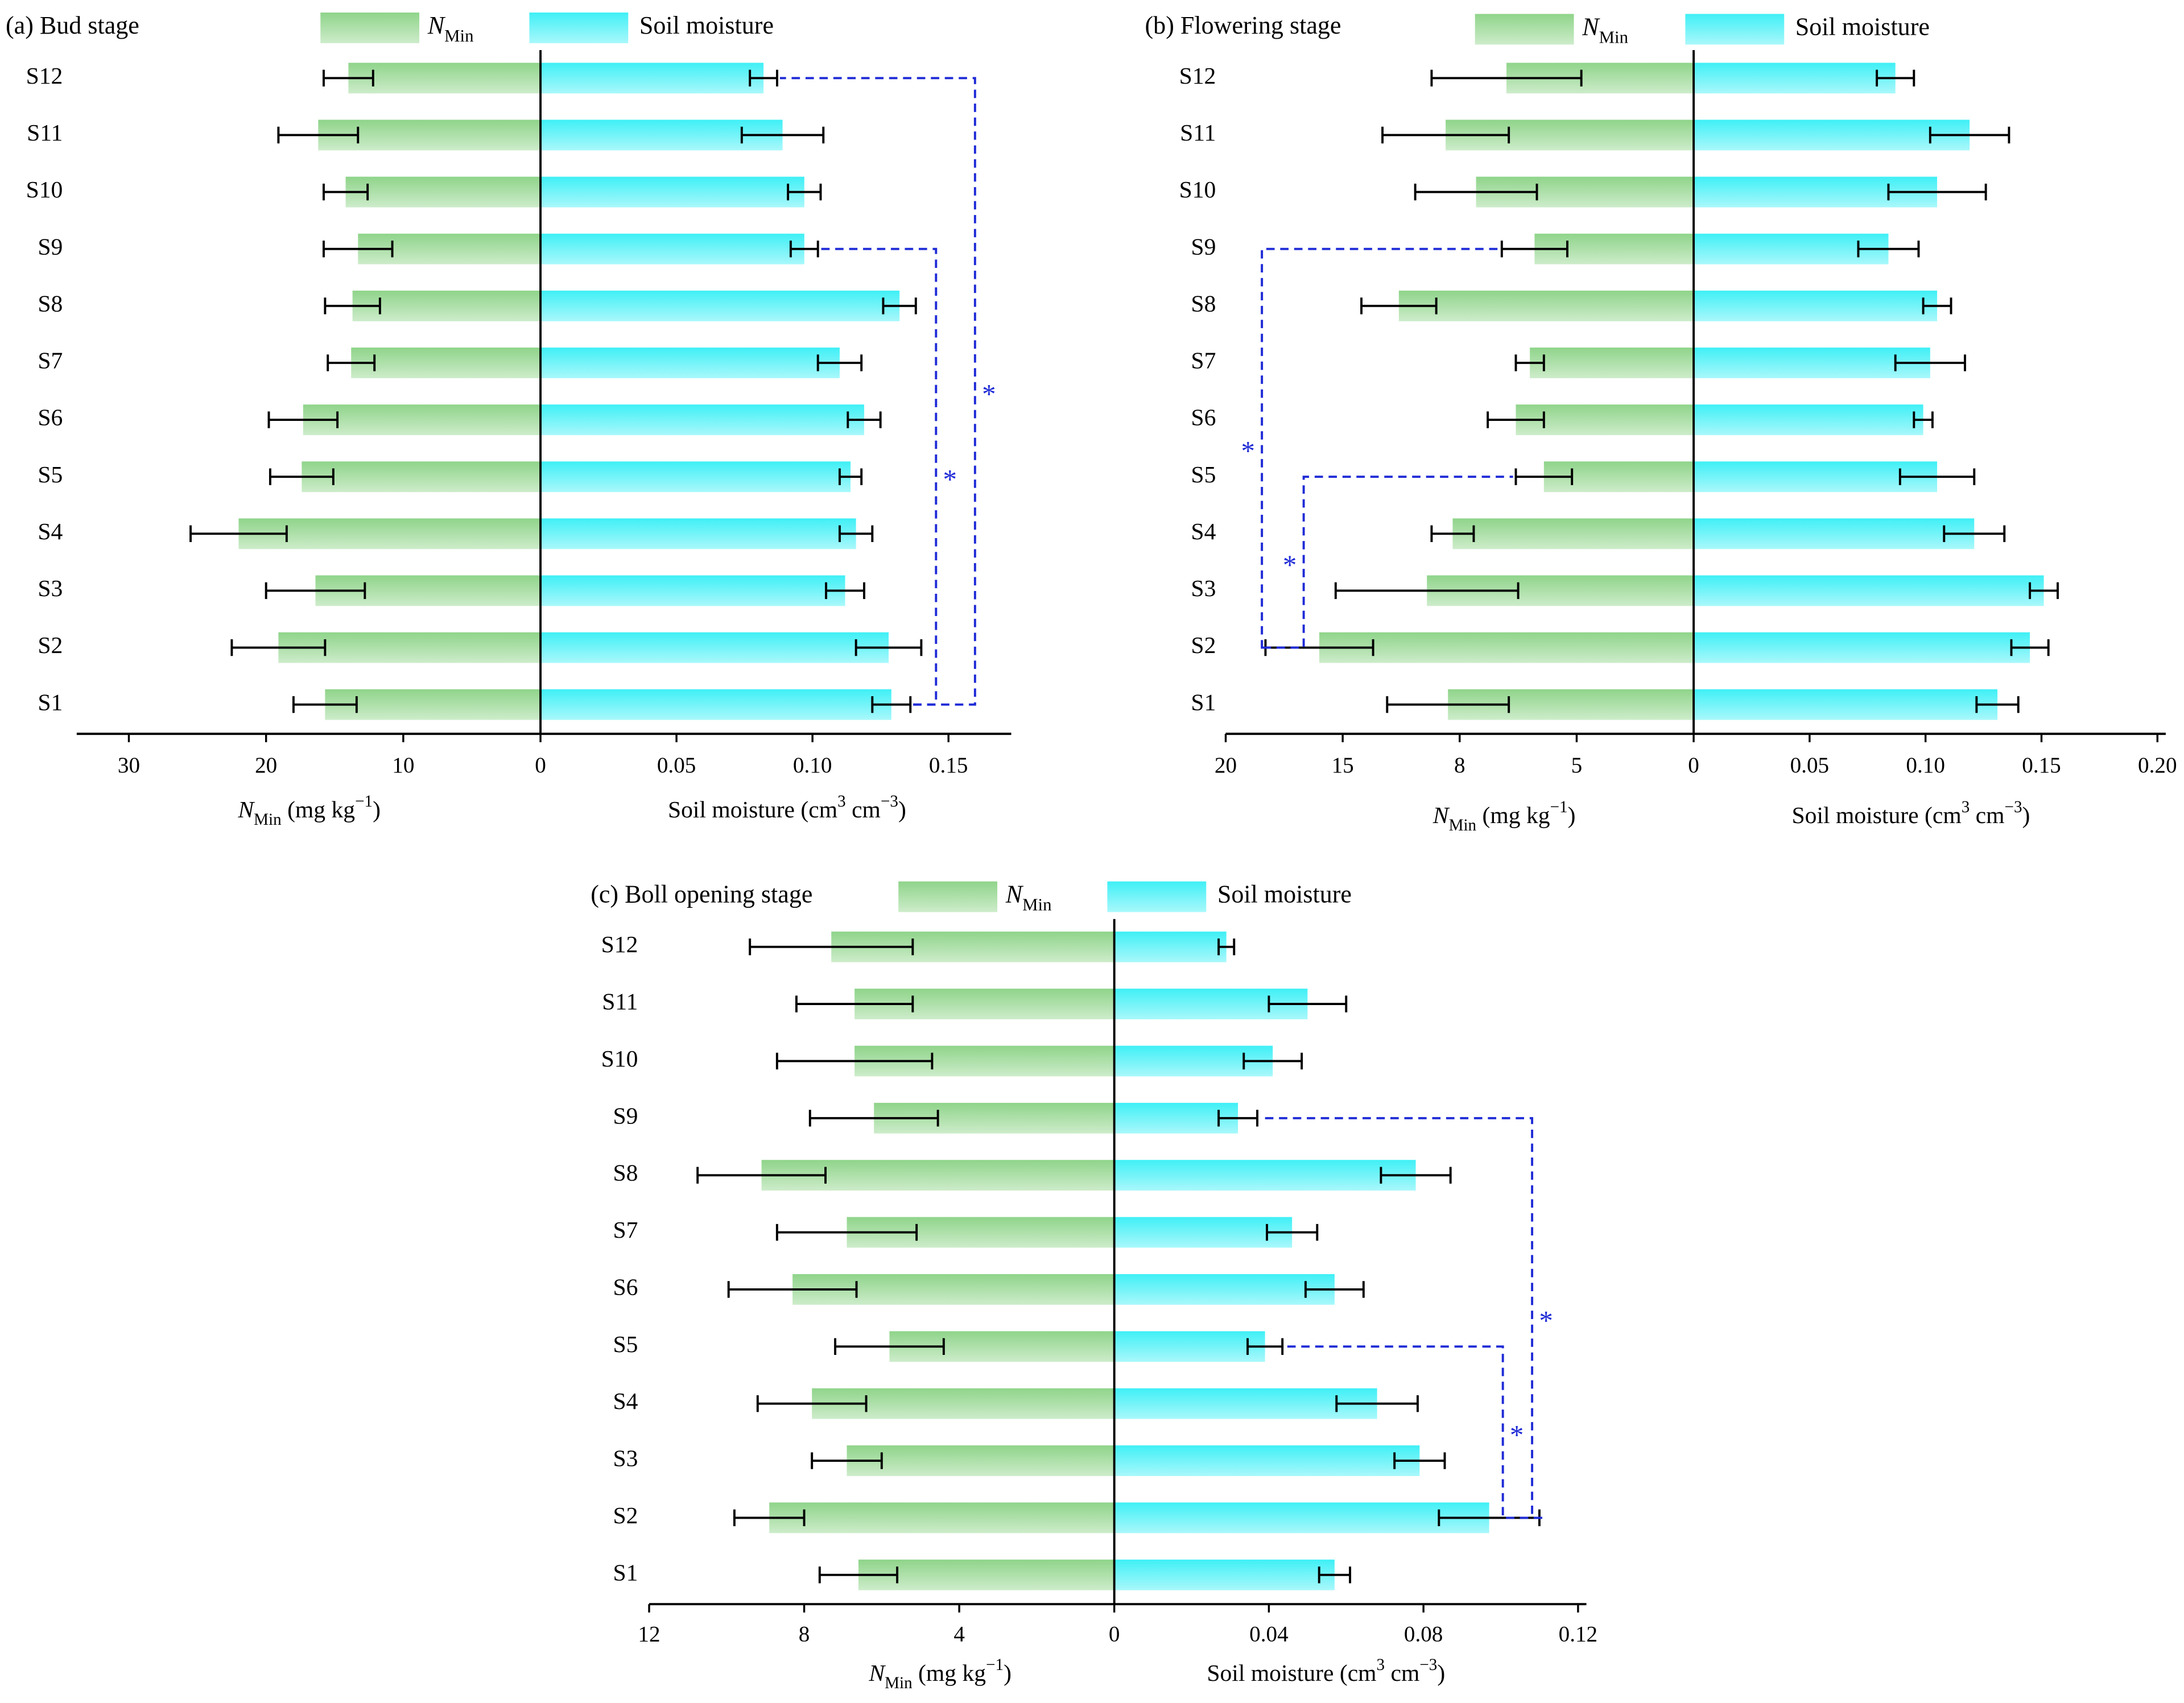 This screenshot has width=2184, height=1703. What do you see at coordinates (1693, 765) in the screenshot?
I see `x-tick-label: 0` at bounding box center [1693, 765].